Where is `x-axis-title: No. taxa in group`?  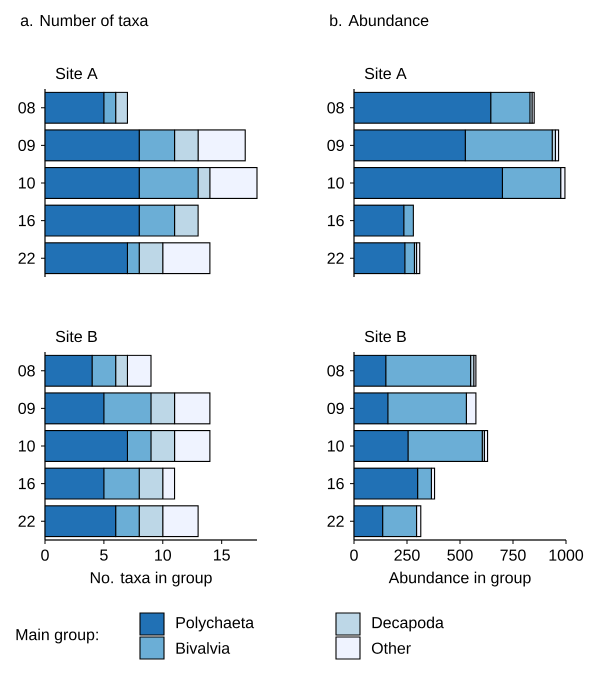 x-axis-title: No. taxa in group is located at coordinates (151, 579).